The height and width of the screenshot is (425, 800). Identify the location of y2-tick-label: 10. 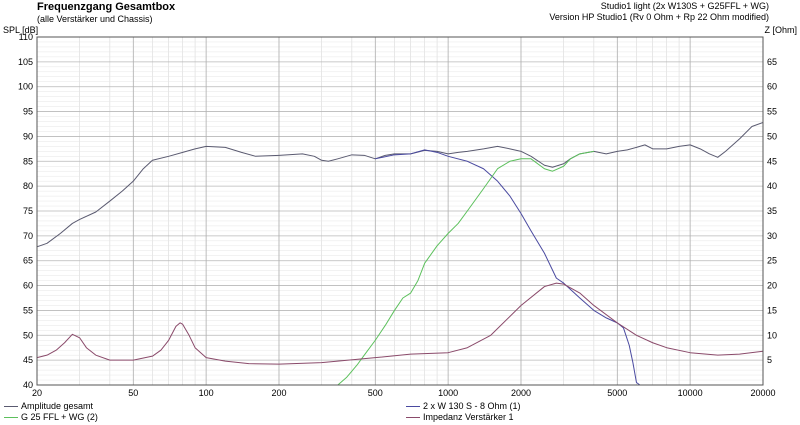
(772, 335).